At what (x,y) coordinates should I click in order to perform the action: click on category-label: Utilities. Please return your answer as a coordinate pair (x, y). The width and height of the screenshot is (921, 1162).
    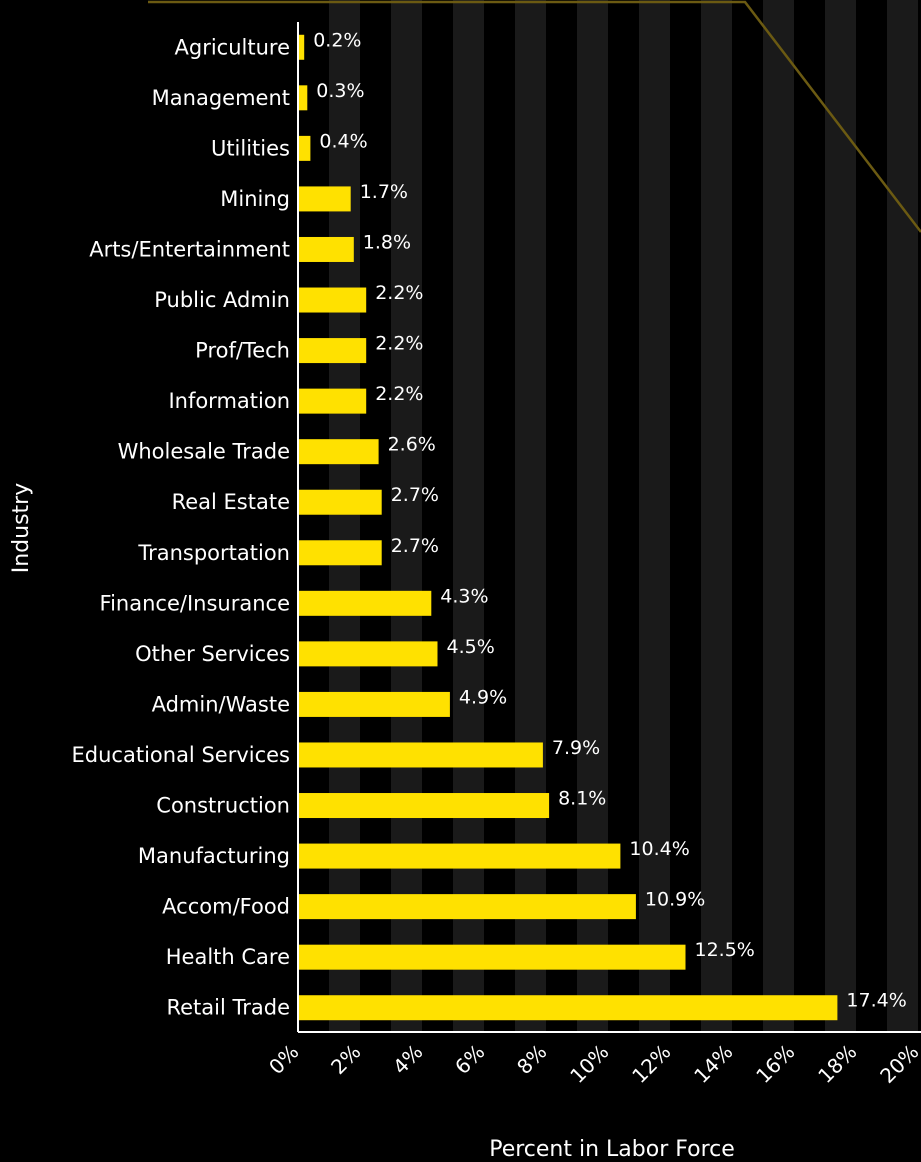
    Looking at the image, I should click on (250, 148).